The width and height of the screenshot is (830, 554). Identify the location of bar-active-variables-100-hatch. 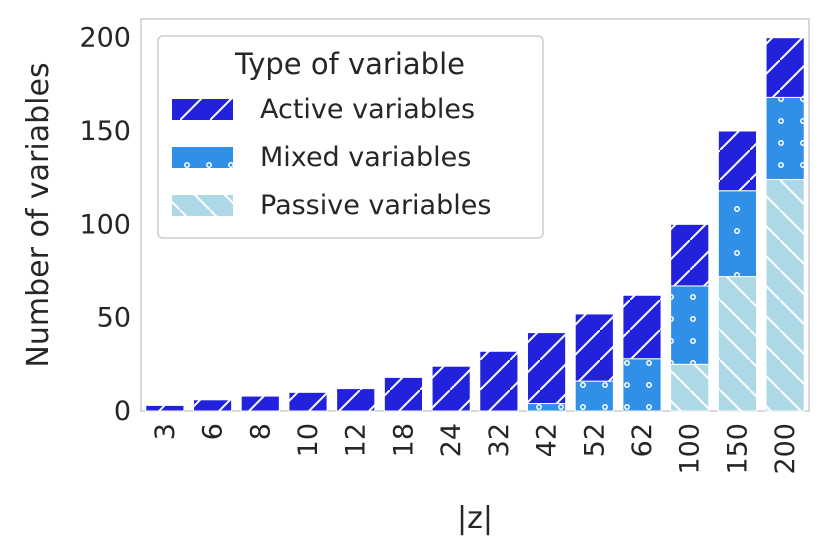
(690, 255).